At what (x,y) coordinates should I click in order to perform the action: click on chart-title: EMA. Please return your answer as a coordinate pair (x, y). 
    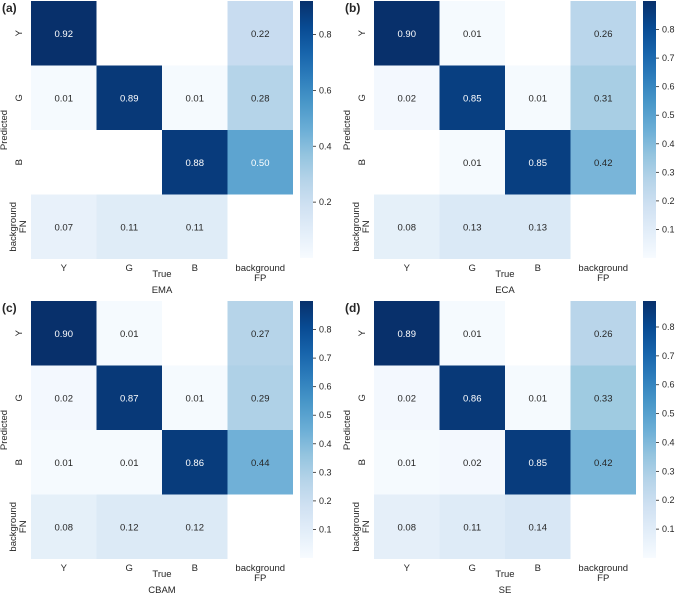
    Looking at the image, I should click on (162, 290).